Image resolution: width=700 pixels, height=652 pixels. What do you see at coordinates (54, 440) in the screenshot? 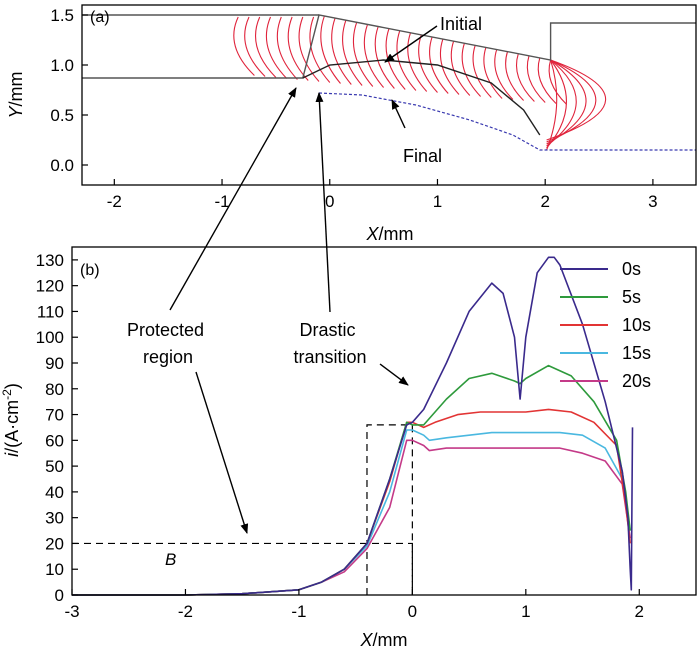
I see `panel-b-y-tick-label: 60` at bounding box center [54, 440].